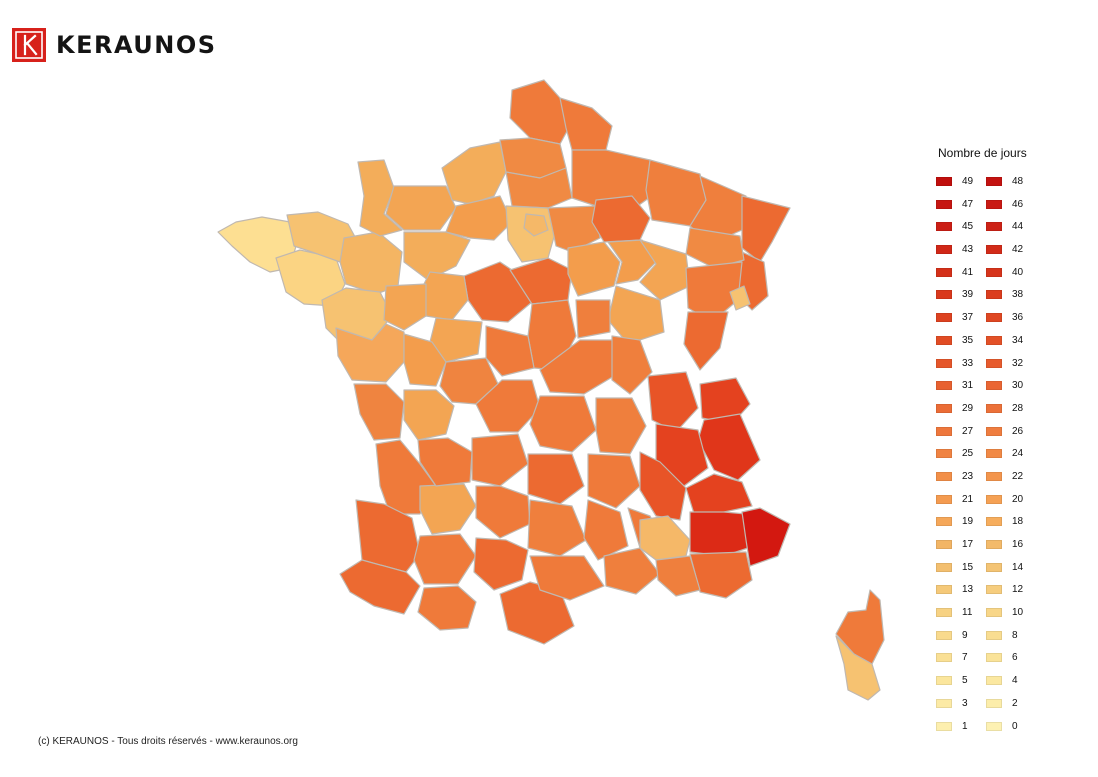 This screenshot has height=777, width=1098. What do you see at coordinates (1005, 272) in the screenshot?
I see `legend-item: 40` at bounding box center [1005, 272].